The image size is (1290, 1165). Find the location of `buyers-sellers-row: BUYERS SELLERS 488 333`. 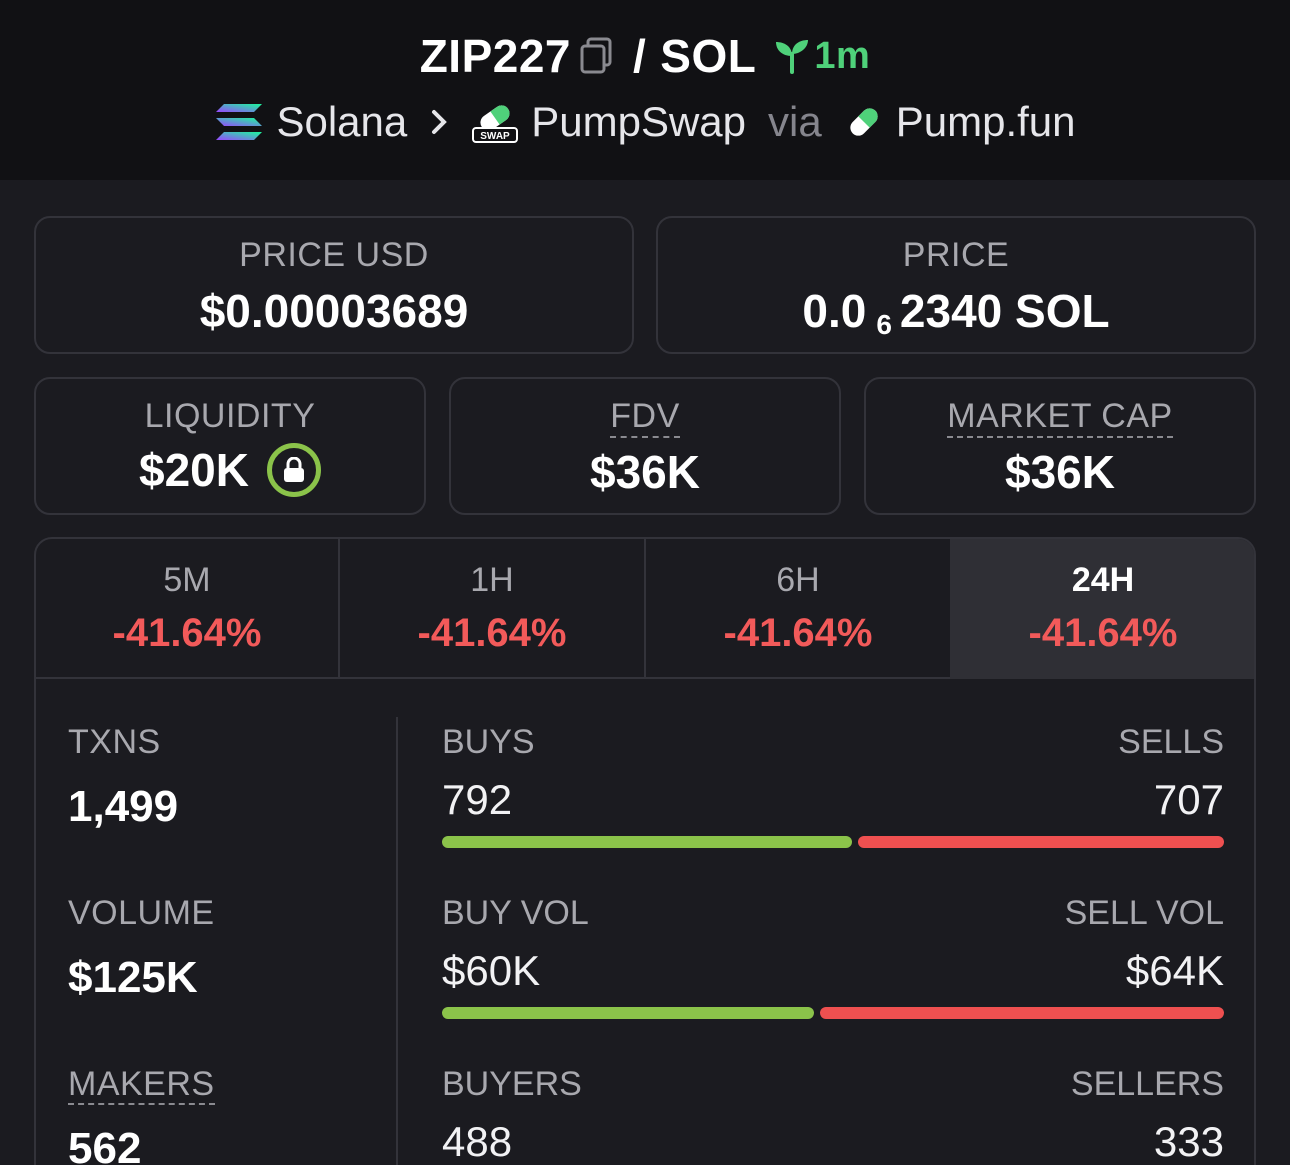

buyers-sellers-row: BUYERS SELLERS 488 333 is located at coordinates (833, 1115).